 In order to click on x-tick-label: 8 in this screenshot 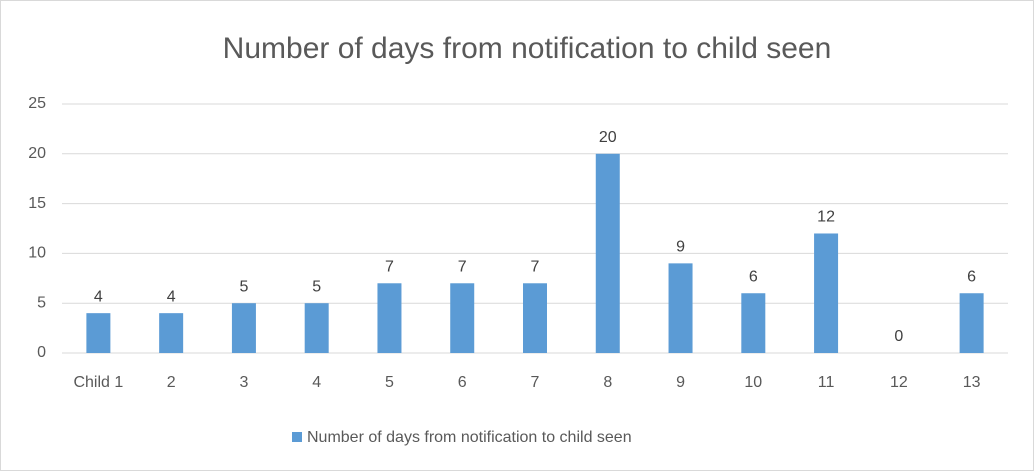, I will do `click(607, 382)`.